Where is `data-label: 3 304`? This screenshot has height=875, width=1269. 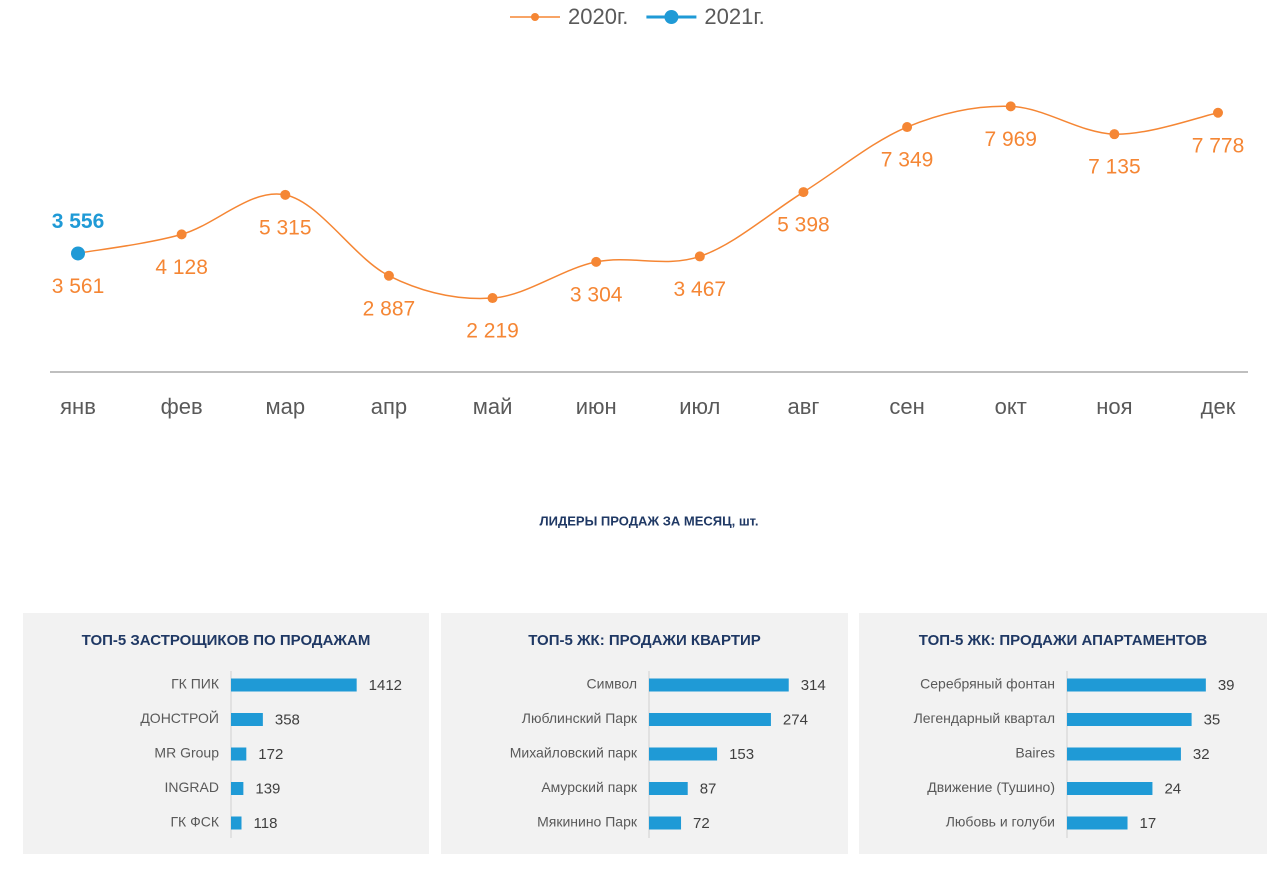
data-label: 3 304 is located at coordinates (596, 294).